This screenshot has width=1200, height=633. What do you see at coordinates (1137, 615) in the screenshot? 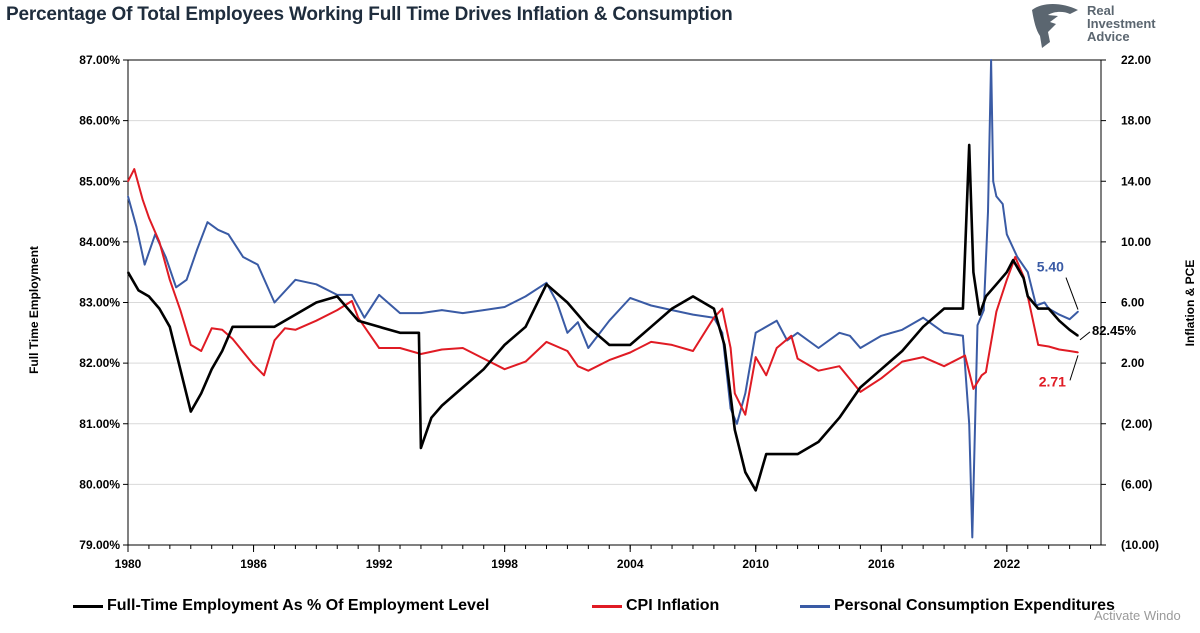
I see `activate-windows-watermark: Activate Windo` at bounding box center [1137, 615].